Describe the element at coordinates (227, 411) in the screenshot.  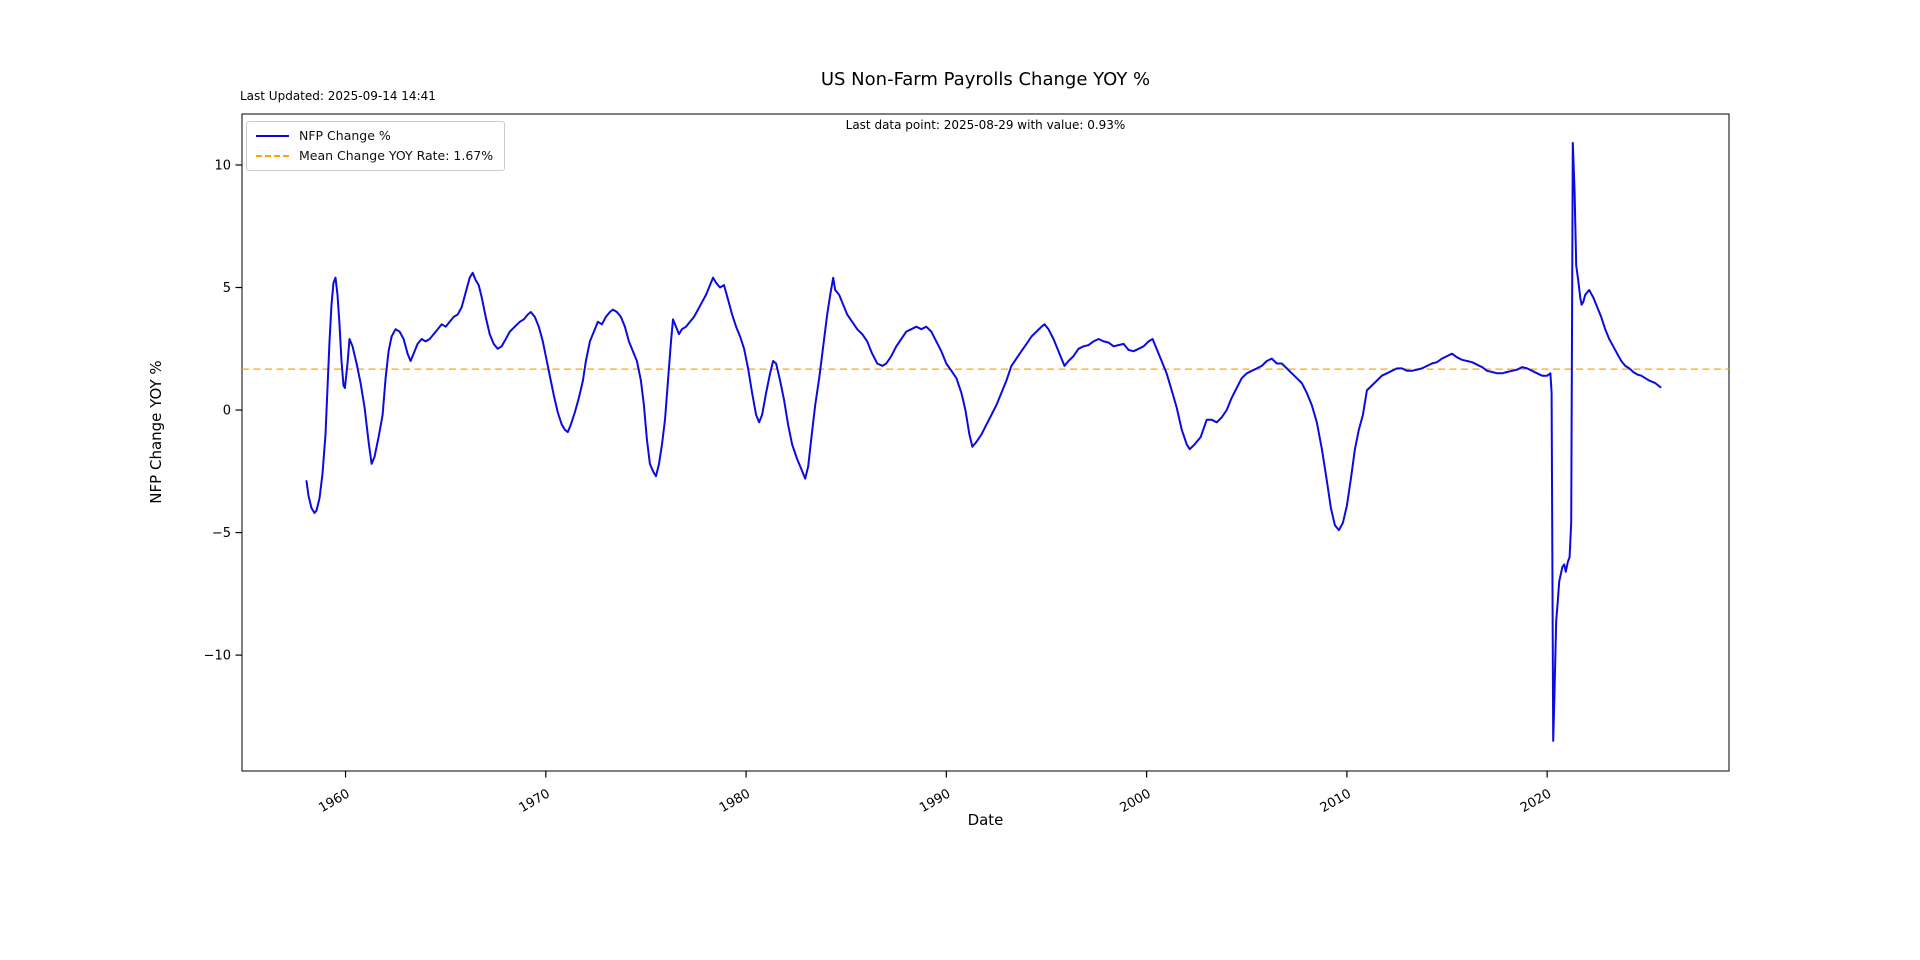
I see `y-tick-label: 0` at that location.